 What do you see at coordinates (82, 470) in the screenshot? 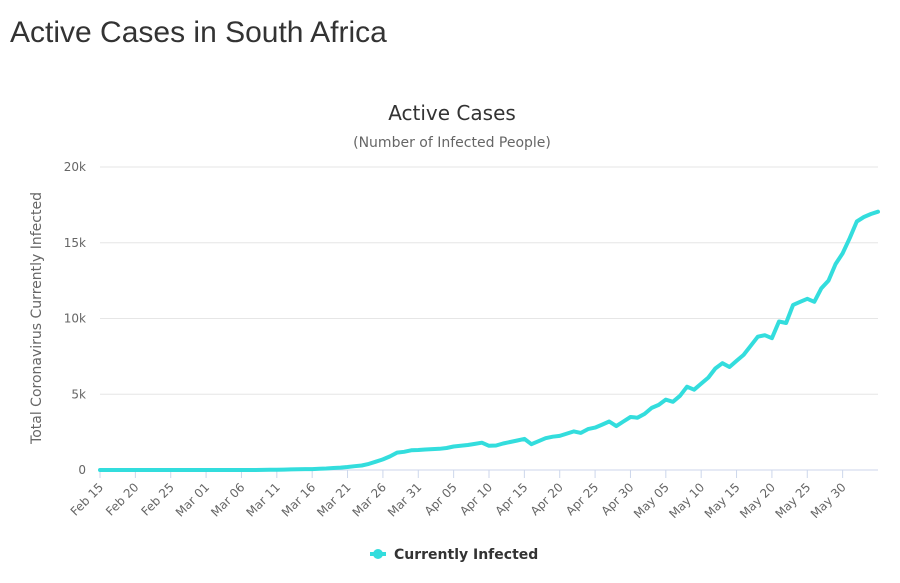
I see `y-tick-label: 0` at bounding box center [82, 470].